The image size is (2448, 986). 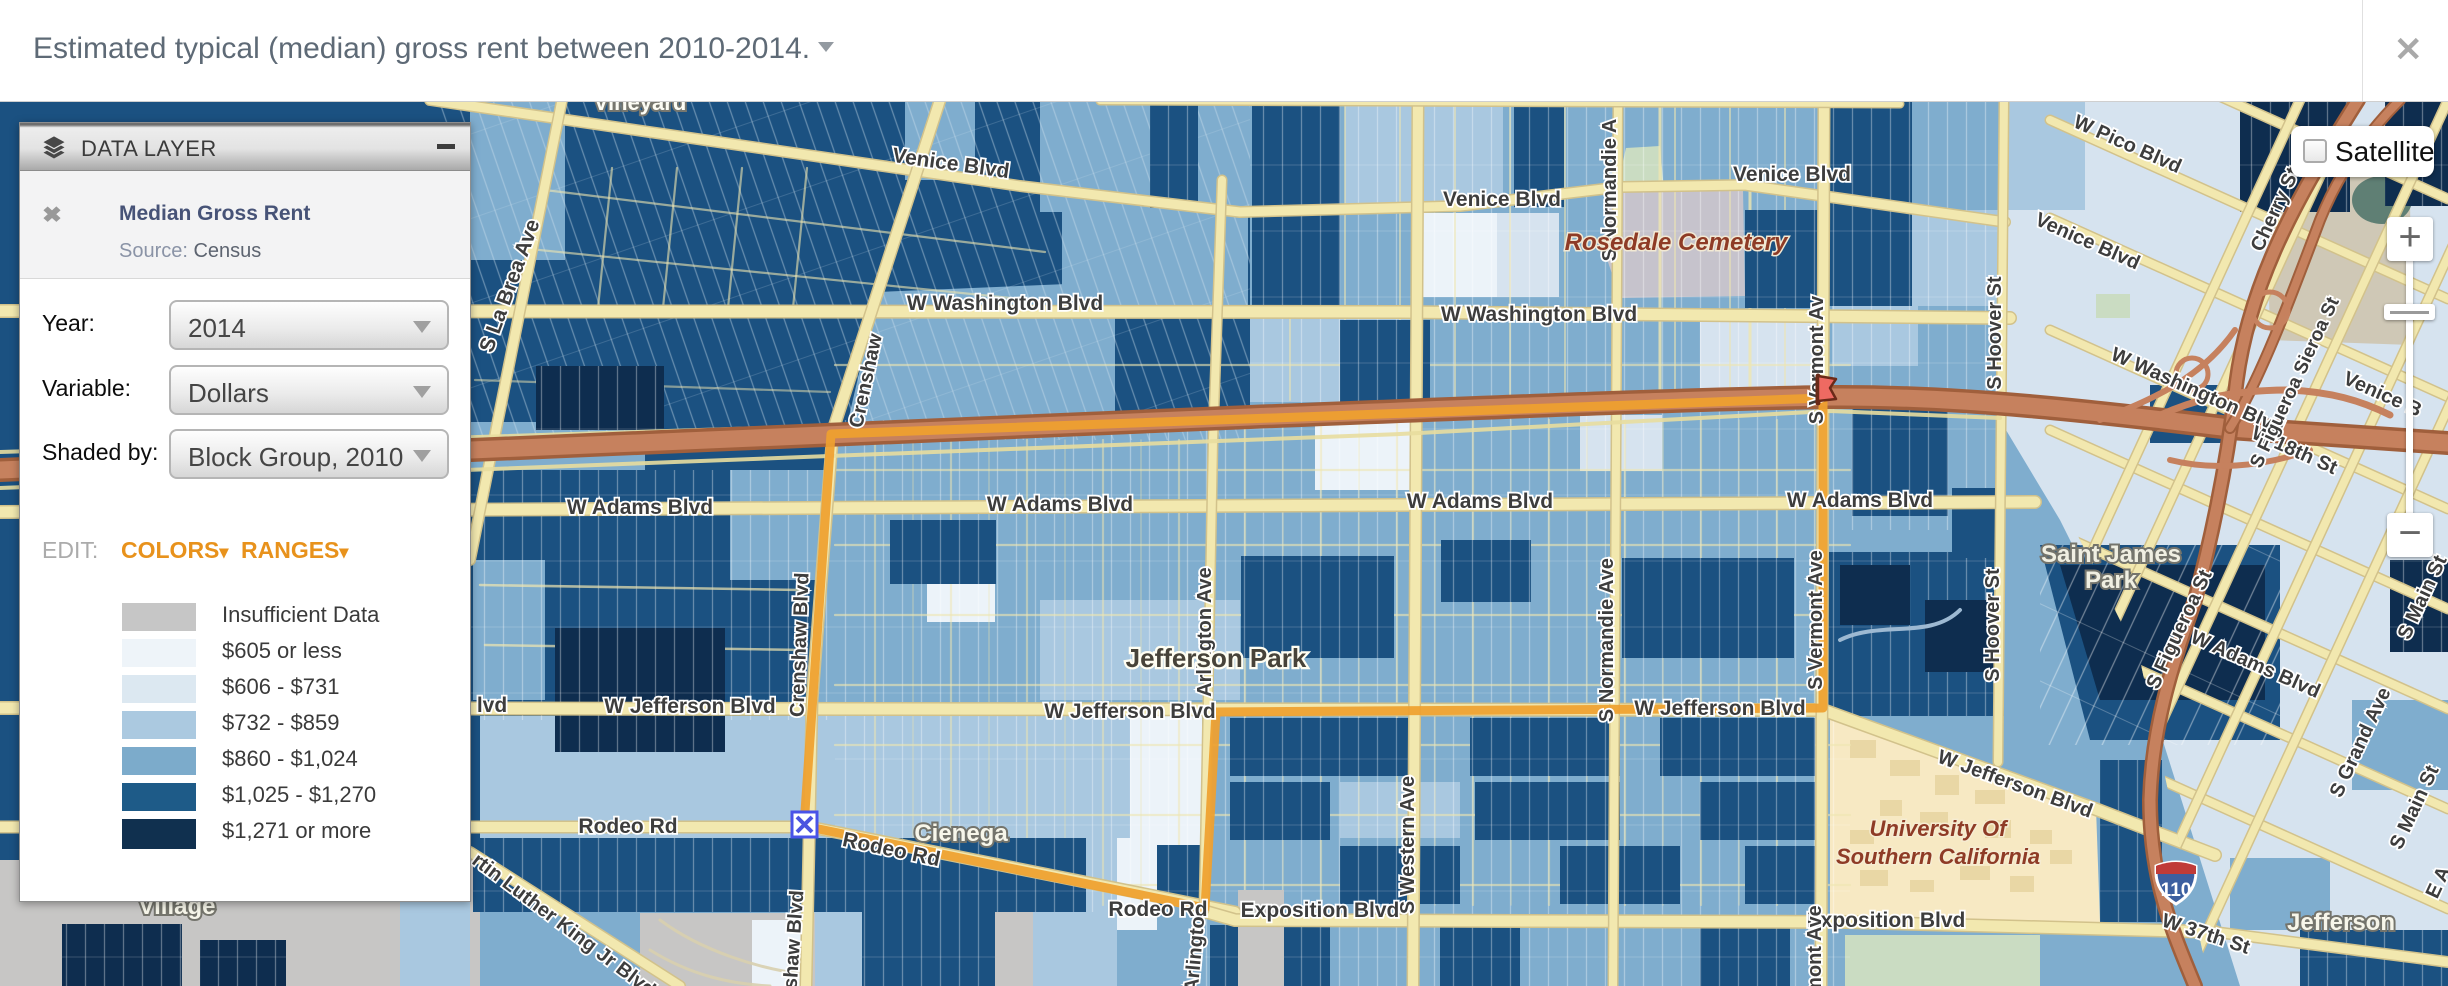 What do you see at coordinates (1205, 632) in the screenshot?
I see `svg-text: Arlington Ave` at bounding box center [1205, 632].